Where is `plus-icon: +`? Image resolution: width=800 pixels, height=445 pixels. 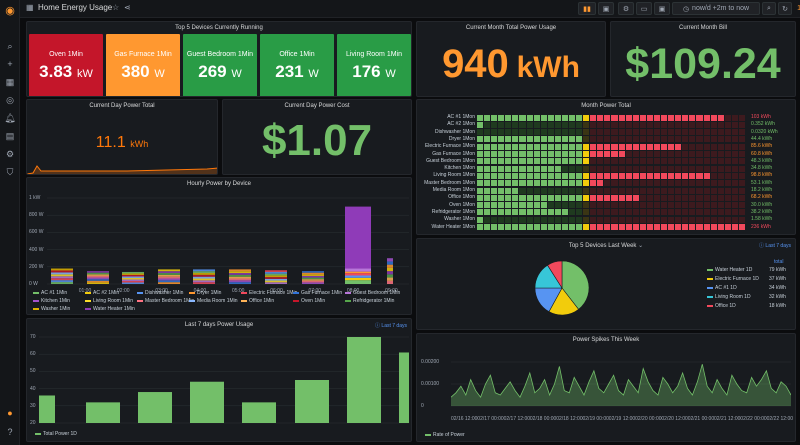 plus-icon: + is located at coordinates (10, 64).